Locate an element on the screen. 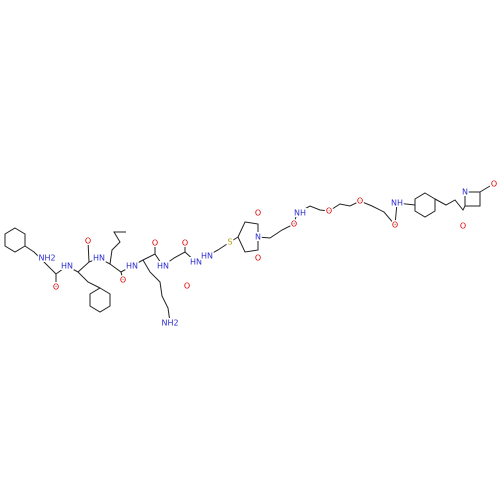 The width and height of the screenshot is (500, 500). succinimide-ring is located at coordinates (248, 237).